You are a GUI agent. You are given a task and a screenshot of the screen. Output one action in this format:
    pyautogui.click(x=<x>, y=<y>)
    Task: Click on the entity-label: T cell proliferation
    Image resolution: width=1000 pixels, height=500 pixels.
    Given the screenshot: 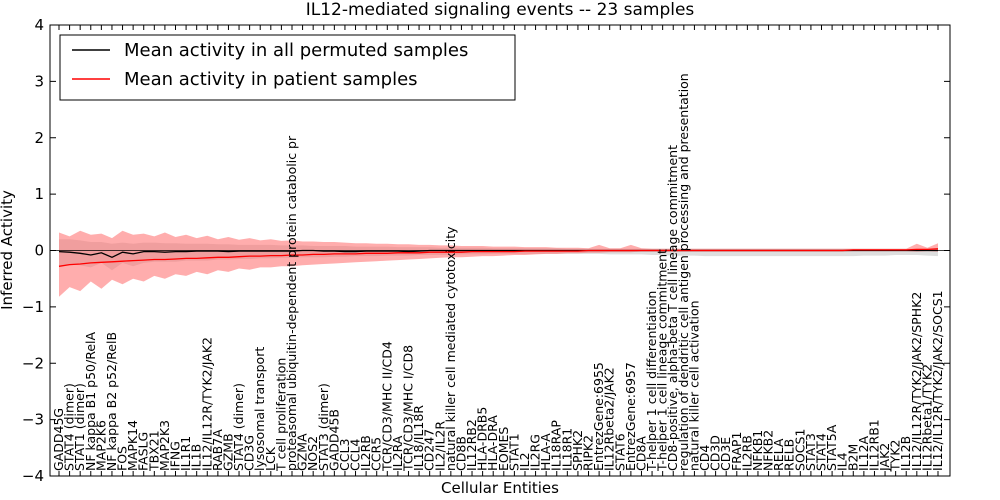 What is the action you would take?
    pyautogui.click(x=280, y=415)
    